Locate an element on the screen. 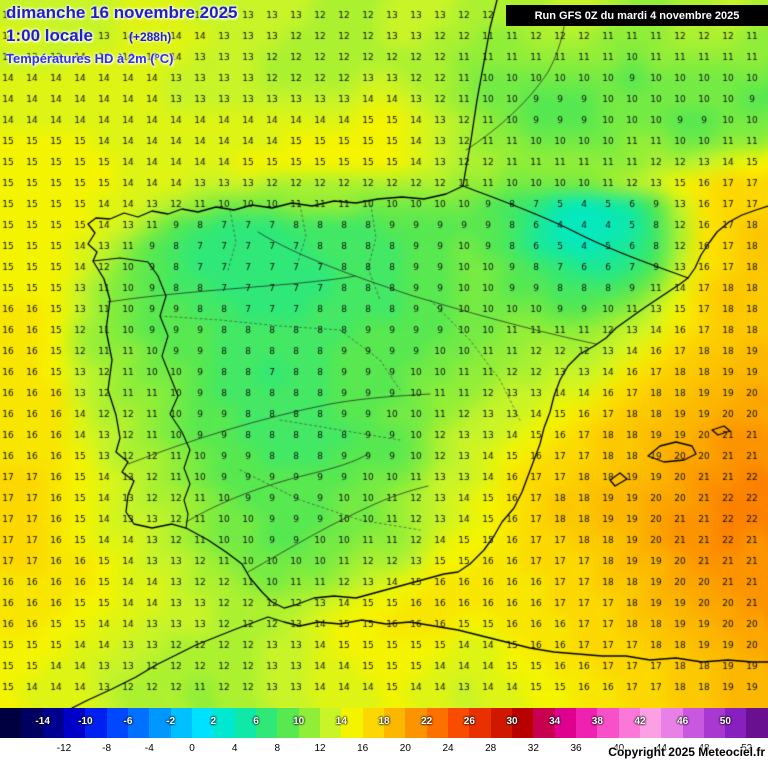 The image size is (768, 768). scale-label-top: -6 is located at coordinates (128, 721).